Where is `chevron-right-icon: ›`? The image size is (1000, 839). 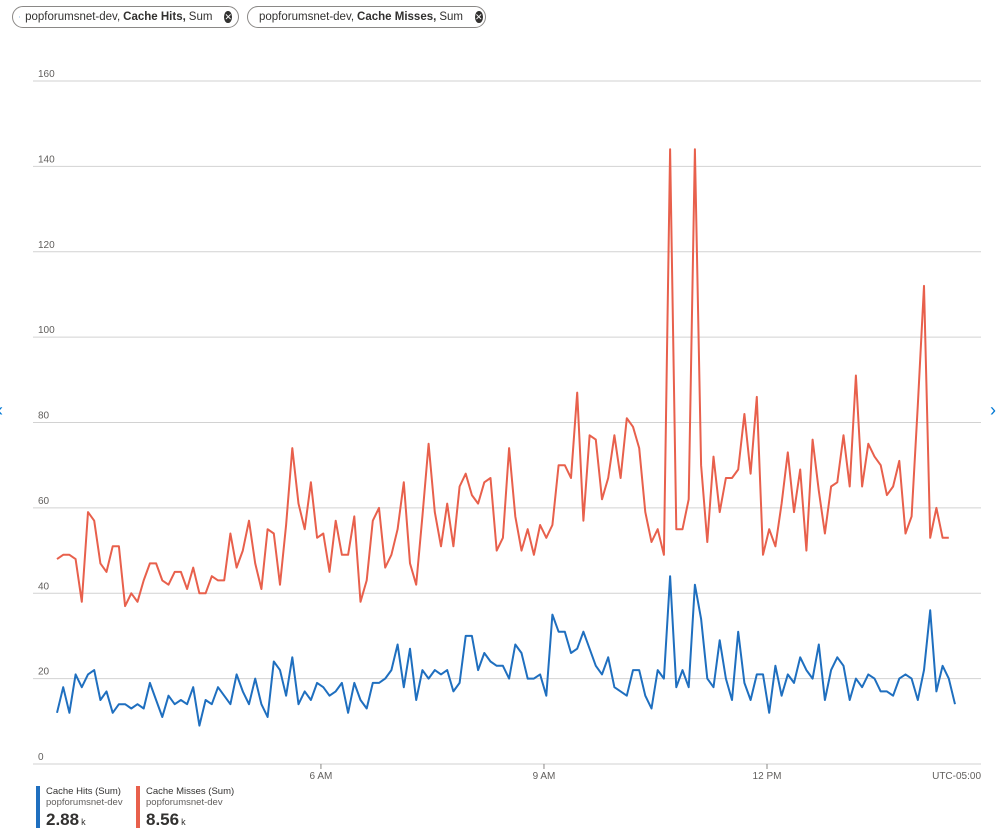 chevron-right-icon: › is located at coordinates (993, 410).